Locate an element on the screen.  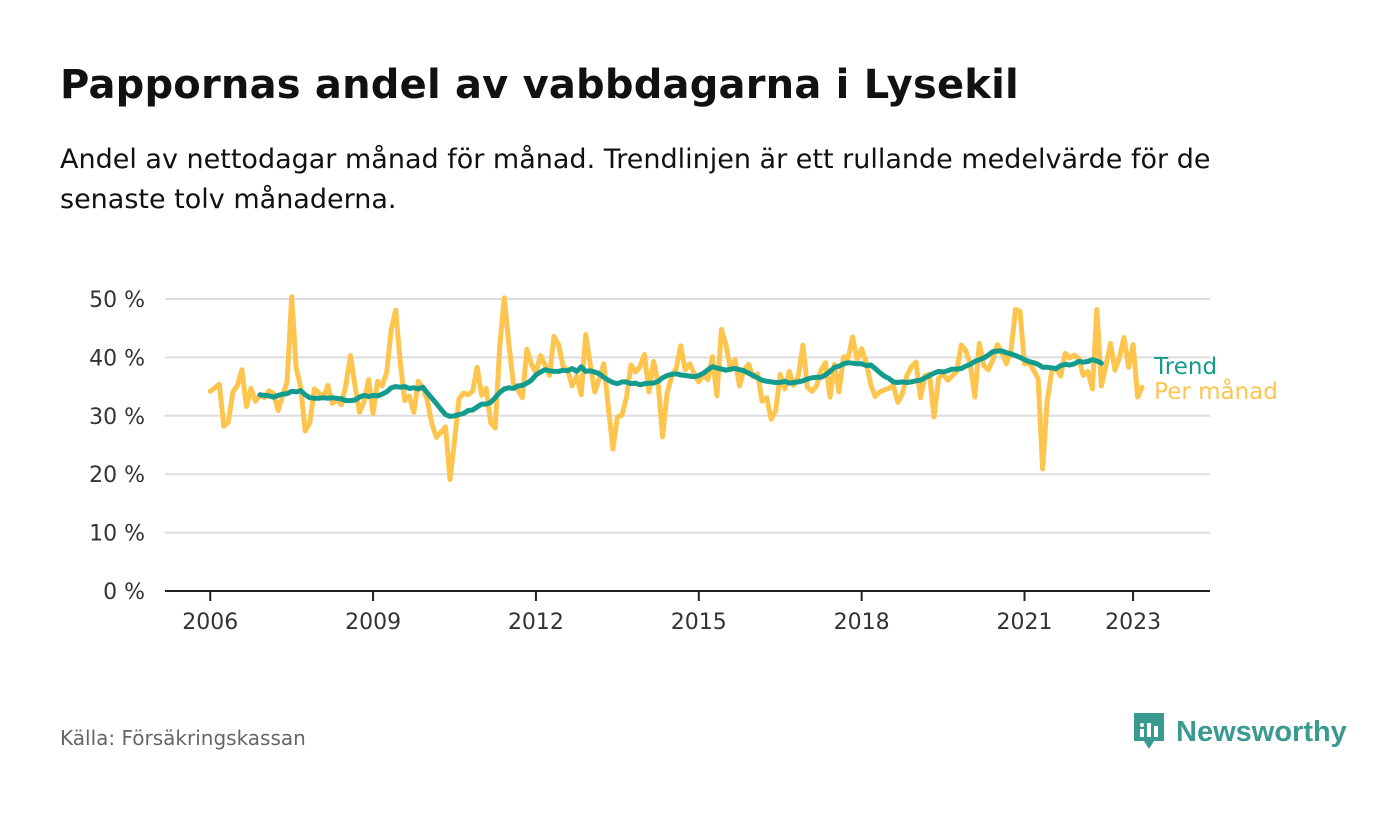
chart-title: Pappornas andel av vabbdagarna i Lysekil is located at coordinates (539, 85).